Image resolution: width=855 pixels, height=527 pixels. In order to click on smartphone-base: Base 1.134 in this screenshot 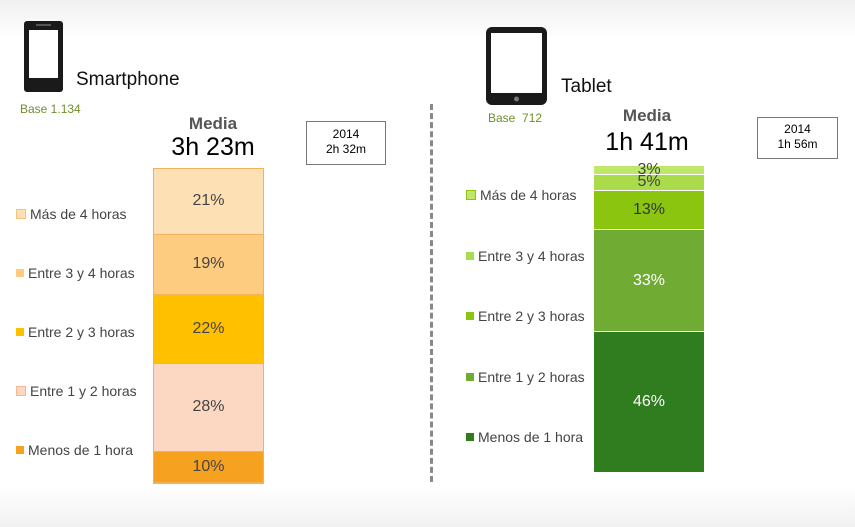, I will do `click(50, 109)`.